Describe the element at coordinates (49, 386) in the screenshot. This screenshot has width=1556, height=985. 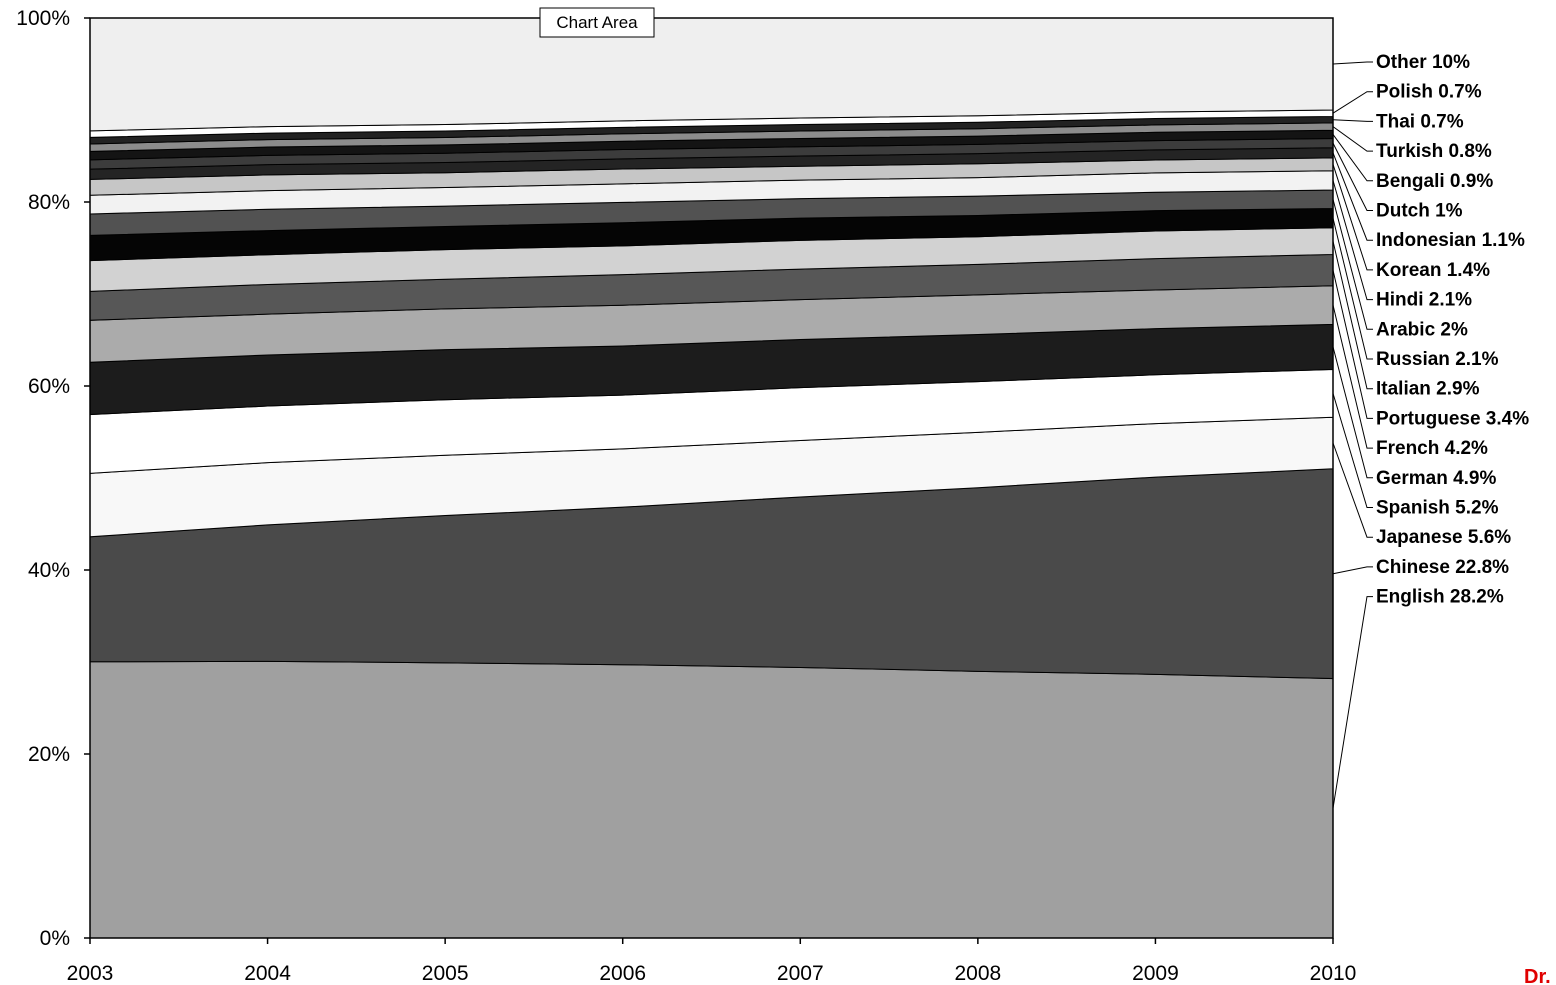
I see `y-tick-label: 60%` at that location.